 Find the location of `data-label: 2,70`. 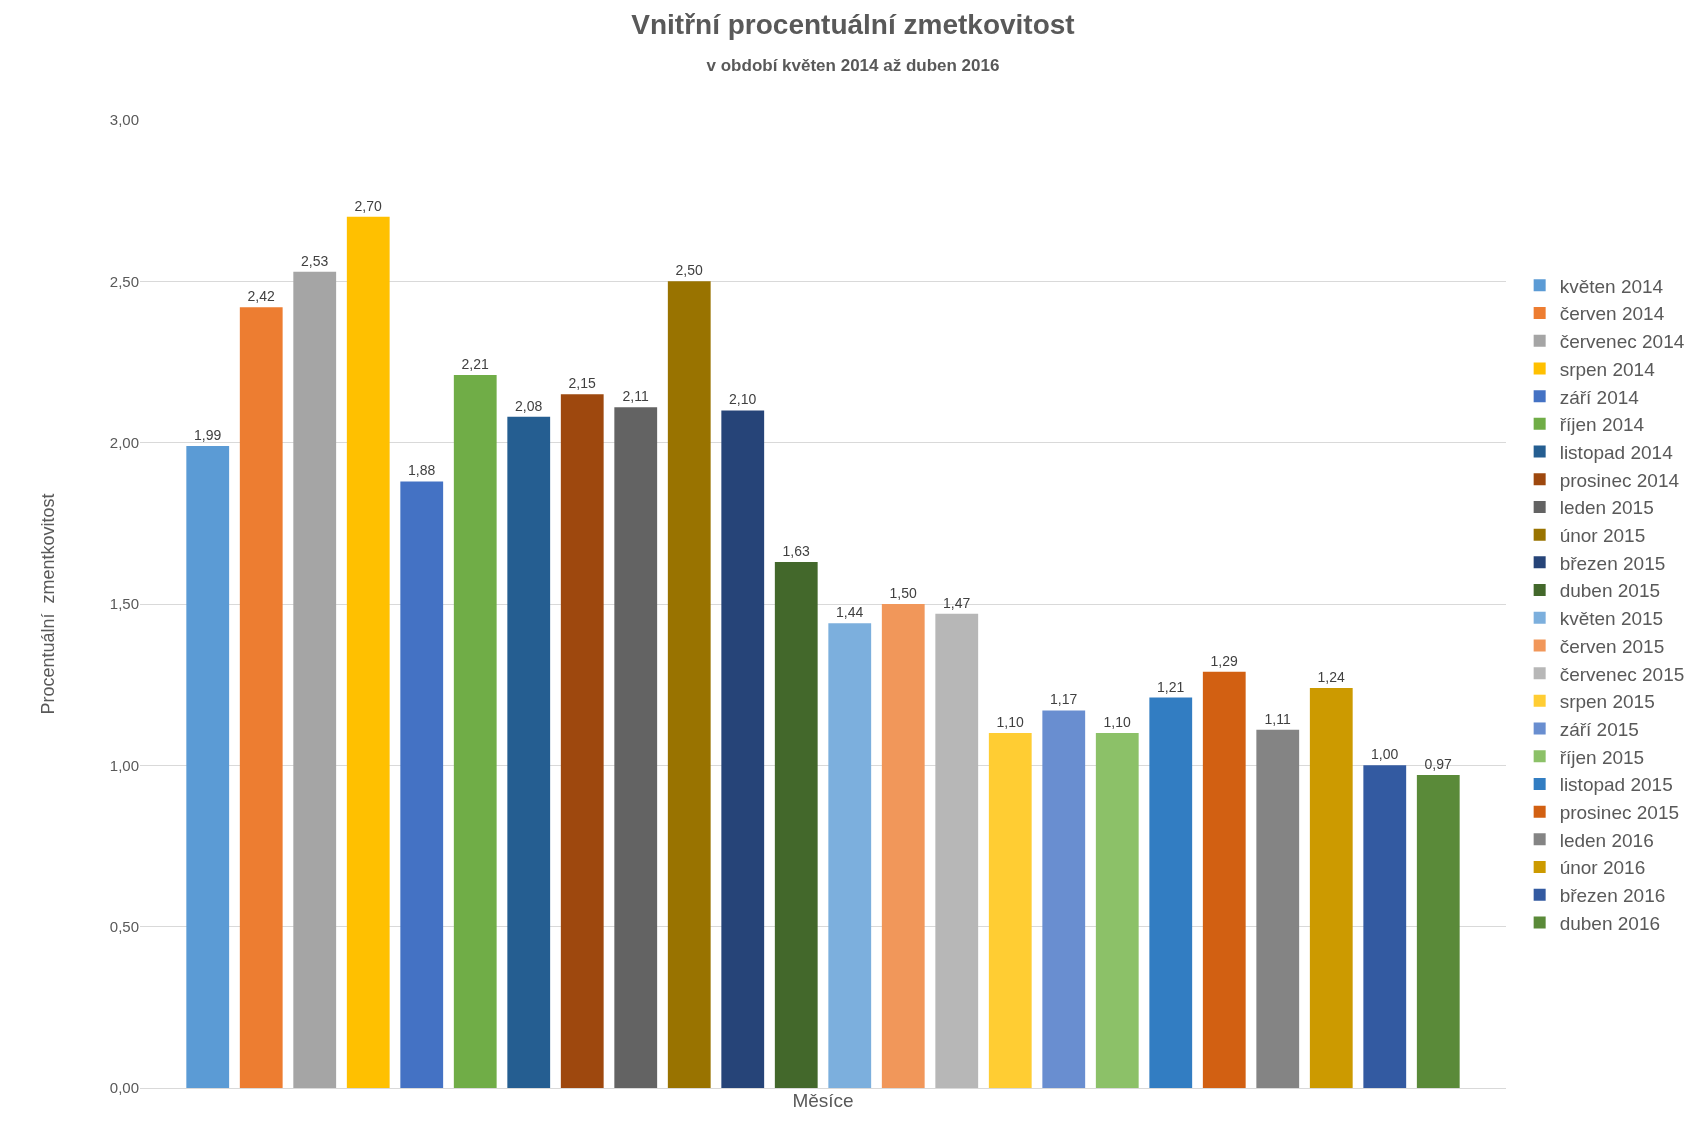

data-label: 2,70 is located at coordinates (368, 205).